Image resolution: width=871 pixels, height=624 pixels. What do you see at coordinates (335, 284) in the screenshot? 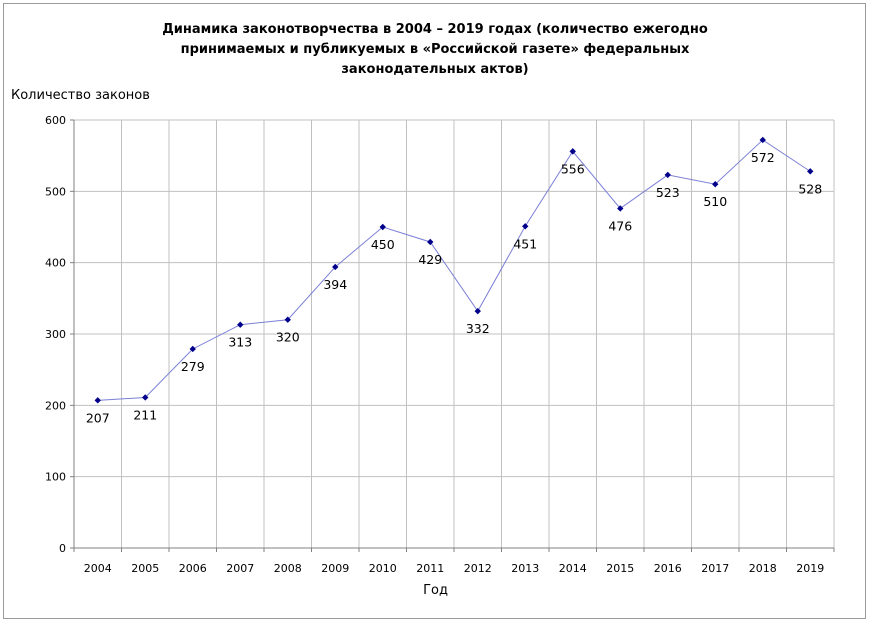
I see `data-label: 394` at bounding box center [335, 284].